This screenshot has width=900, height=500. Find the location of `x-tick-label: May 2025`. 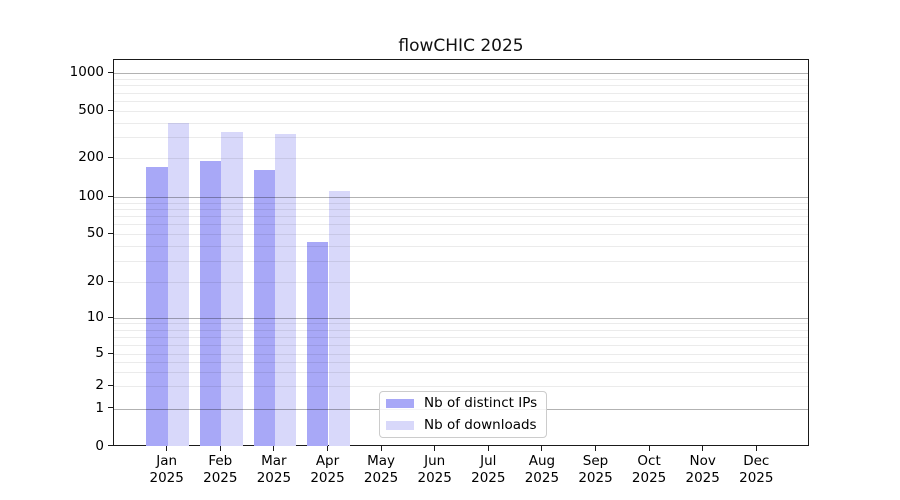

x-tick-label: May 2025 is located at coordinates (381, 469).